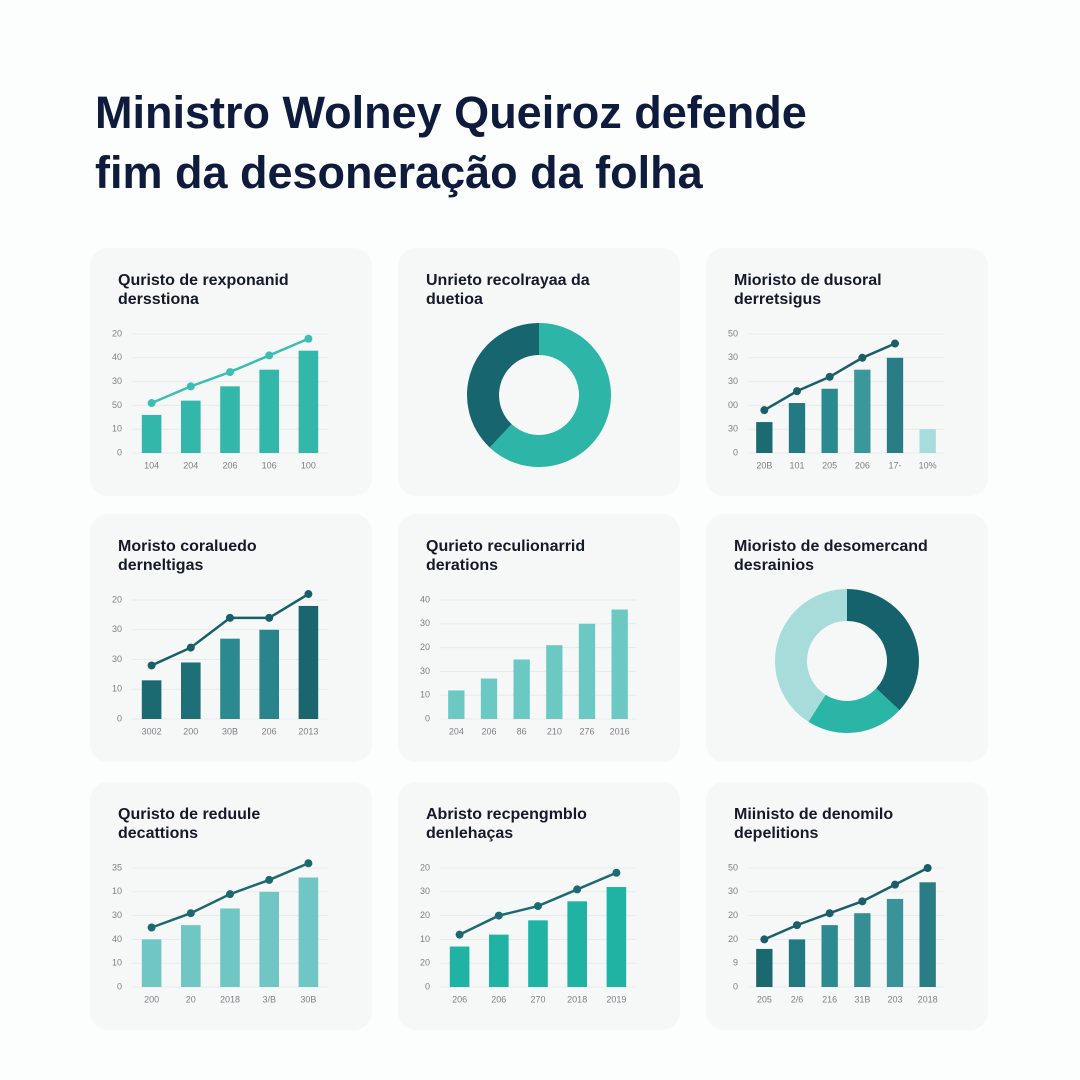  What do you see at coordinates (308, 731) in the screenshot?
I see `x-tick-label: 2013` at bounding box center [308, 731].